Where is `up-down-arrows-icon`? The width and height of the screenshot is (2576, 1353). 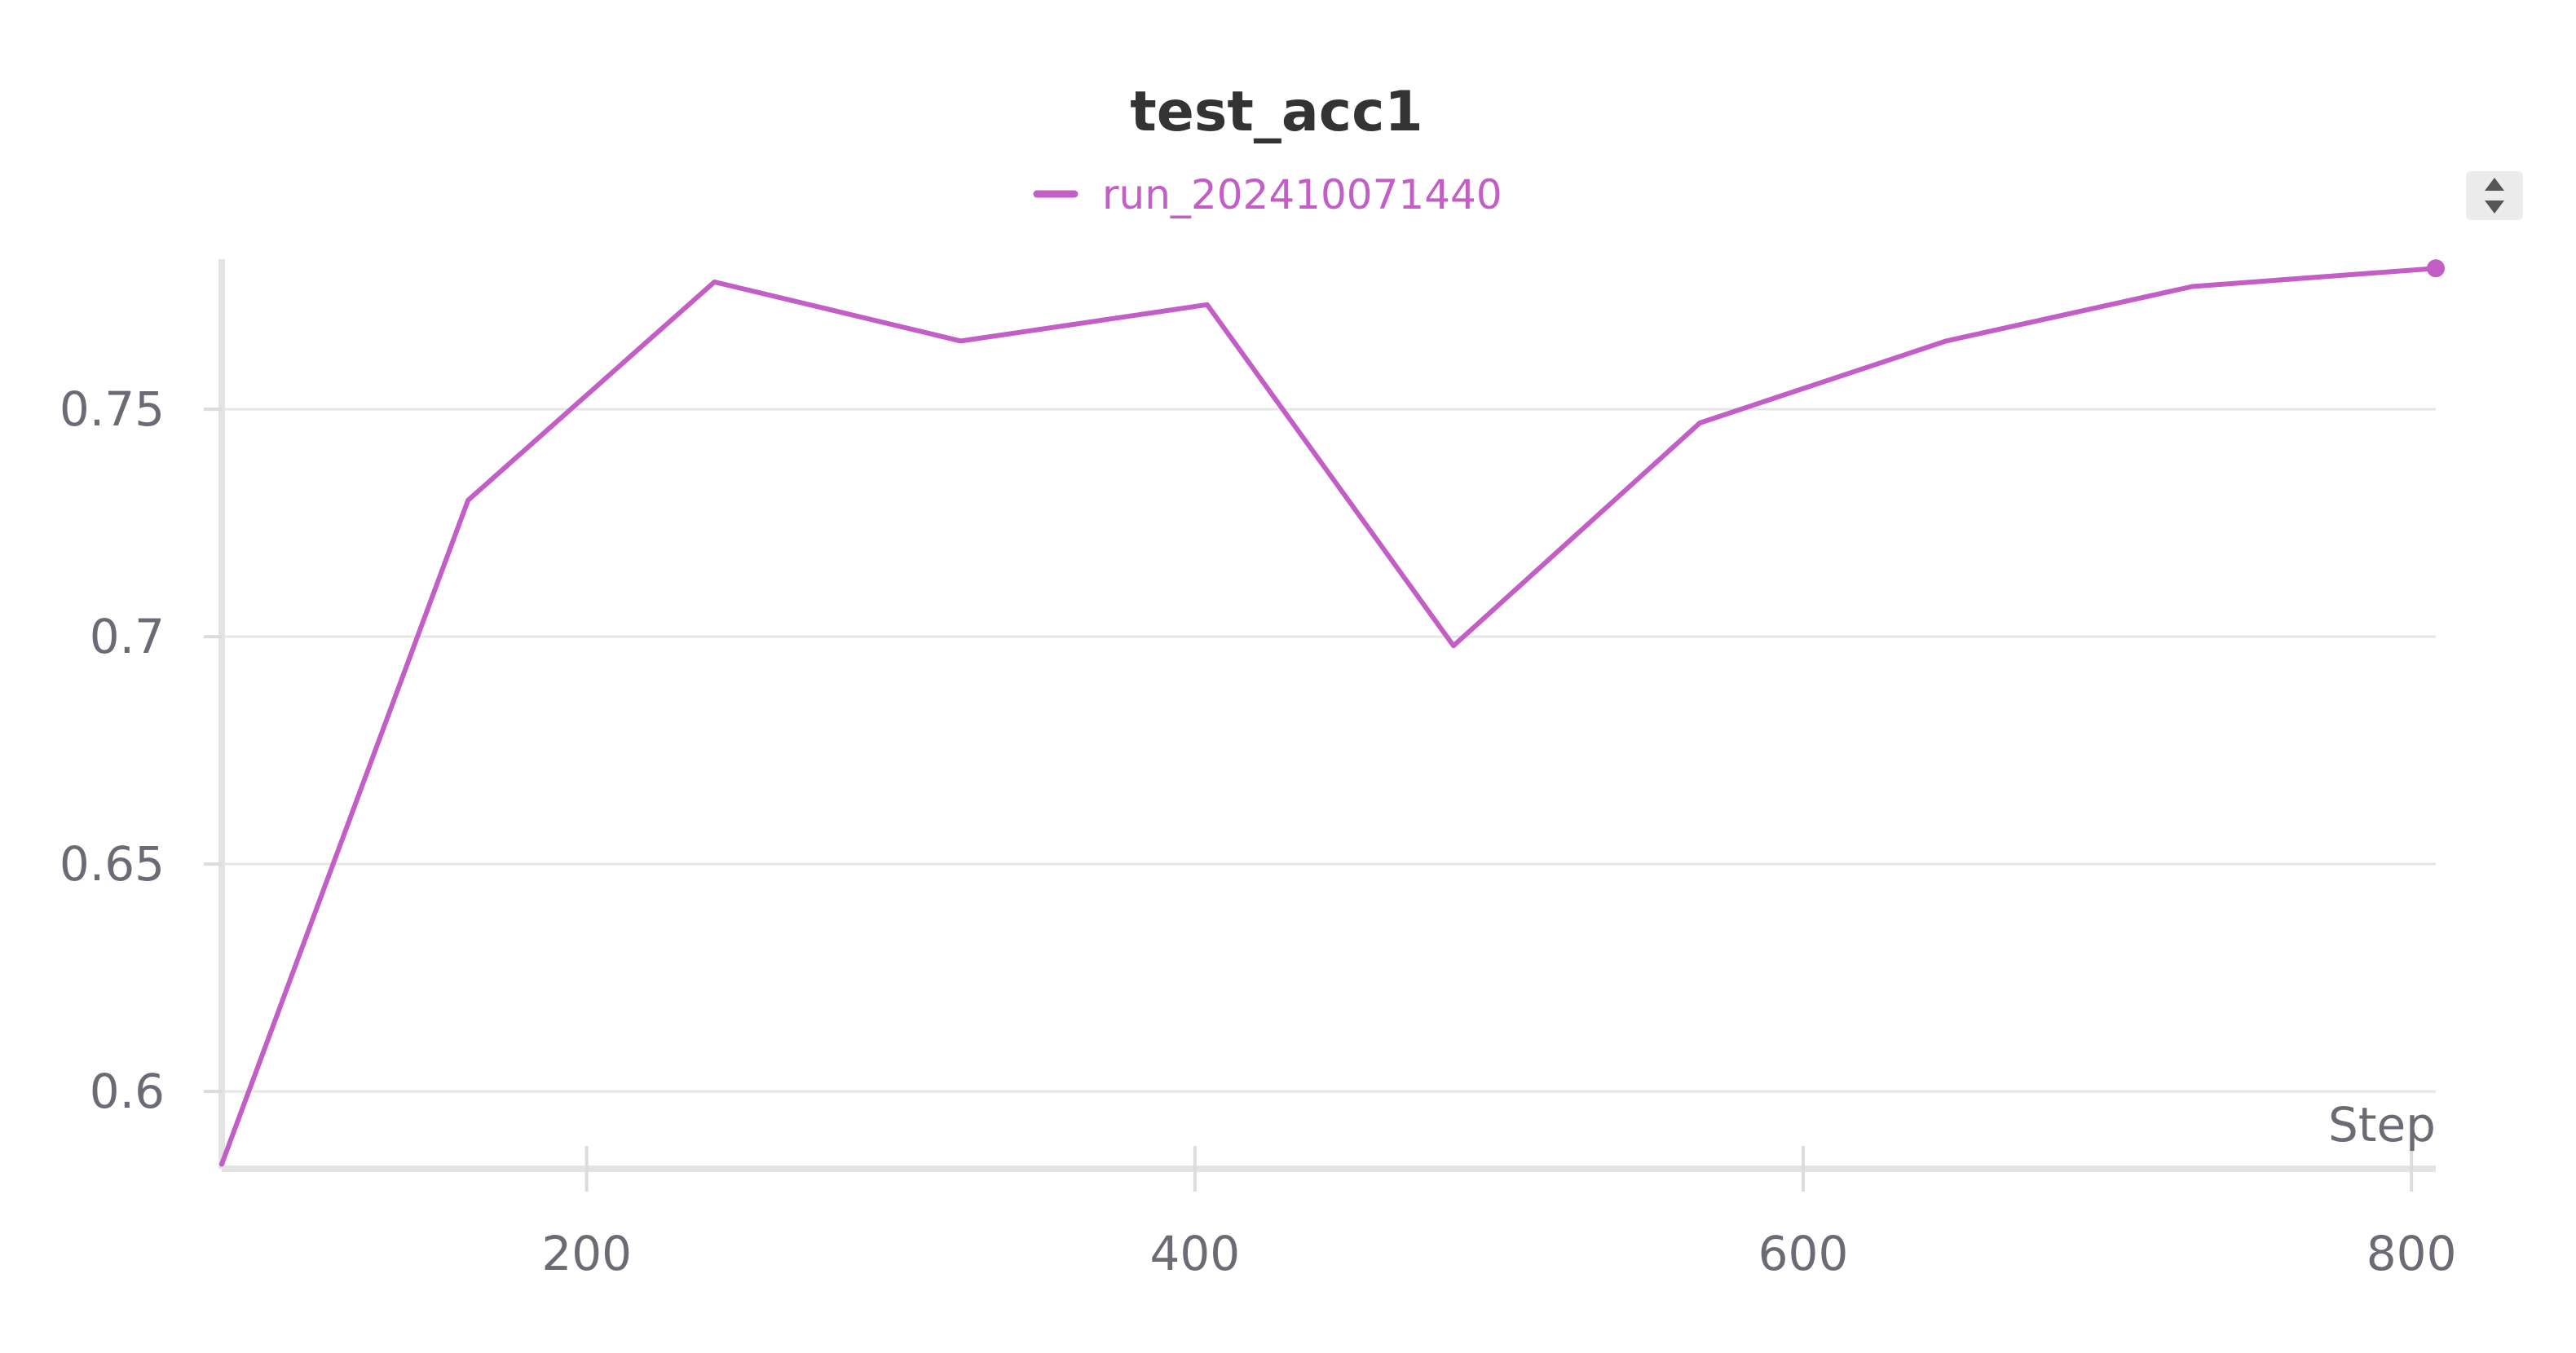
up-down-arrows-icon is located at coordinates (2494, 196).